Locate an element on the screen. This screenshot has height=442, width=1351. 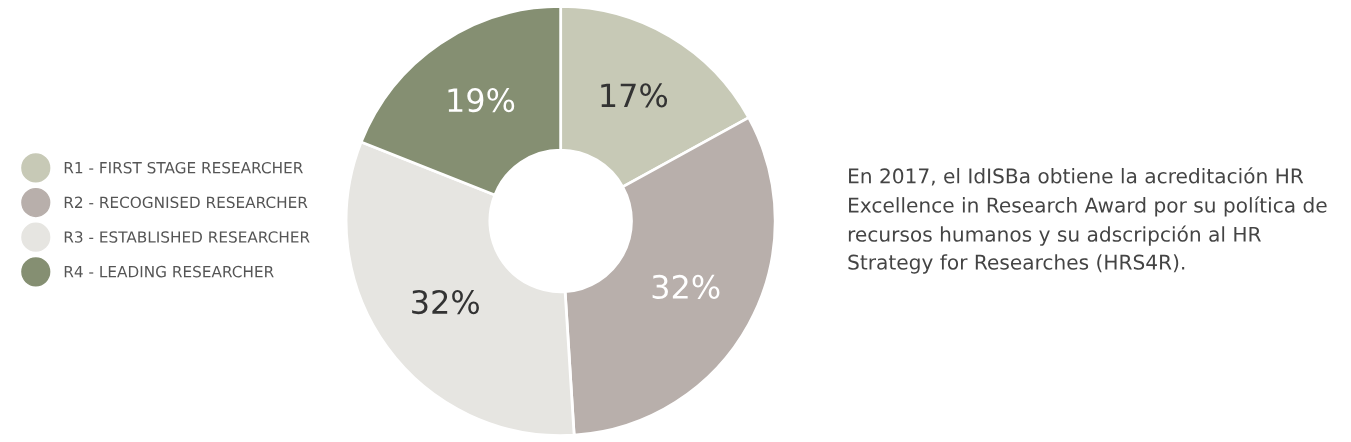
data-label: 19% is located at coordinates (481, 100).